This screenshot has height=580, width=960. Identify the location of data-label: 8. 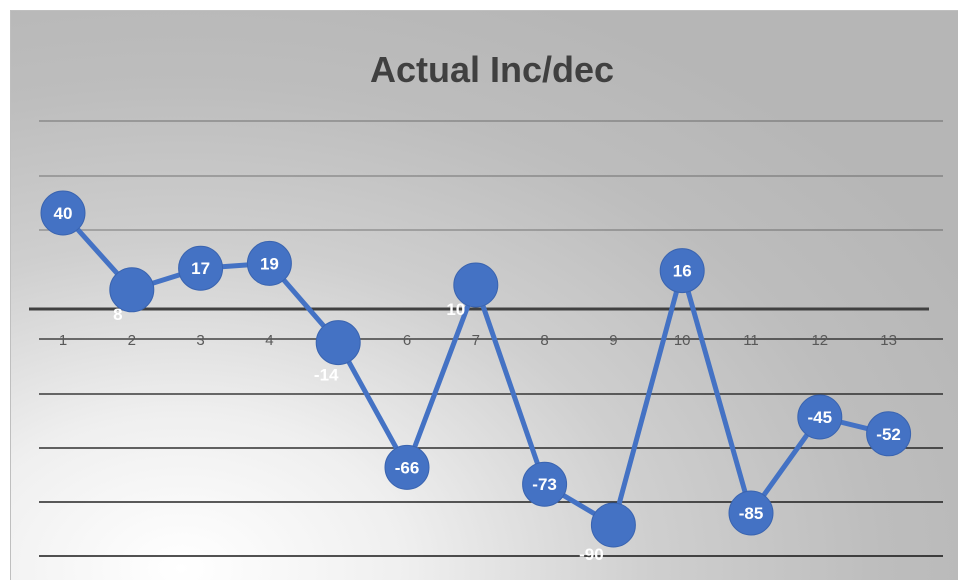
(117, 314).